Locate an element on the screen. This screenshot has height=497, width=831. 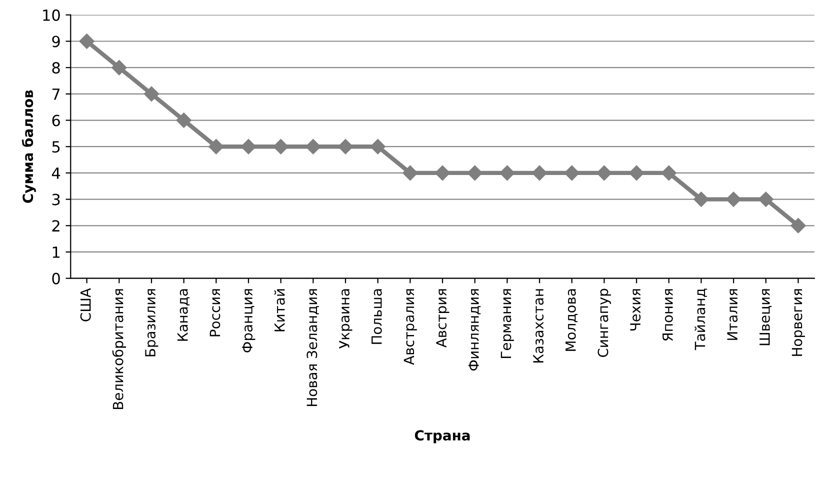
x-tick-label: Польша is located at coordinates (377, 316).